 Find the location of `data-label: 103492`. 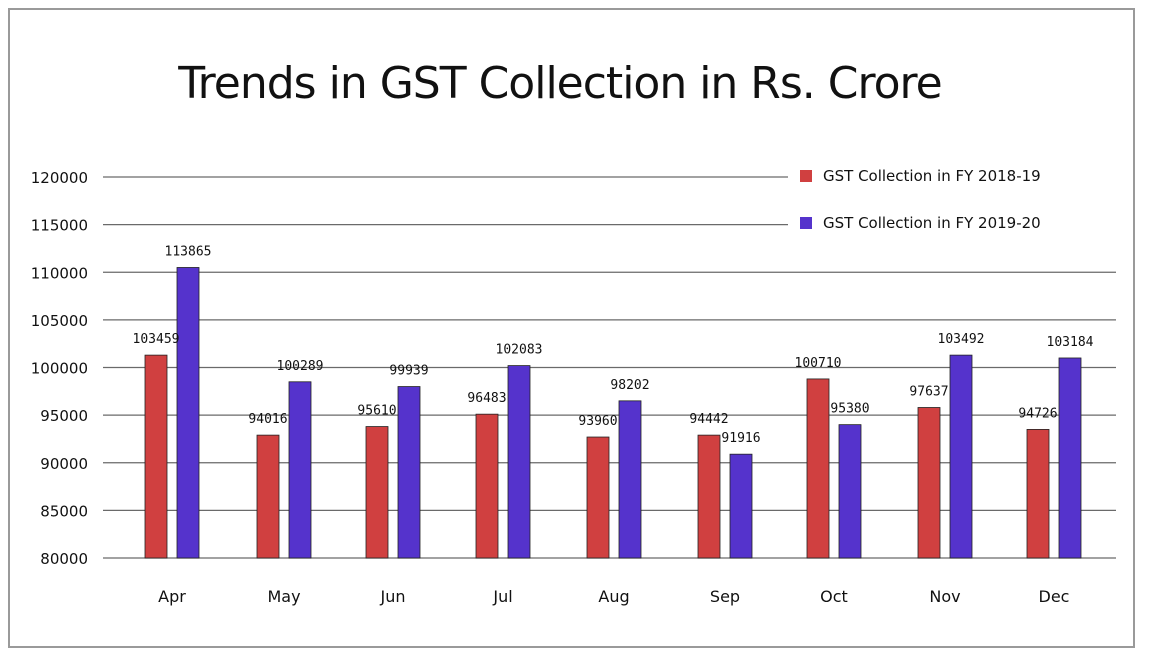

data-label: 103492 is located at coordinates (961, 339).